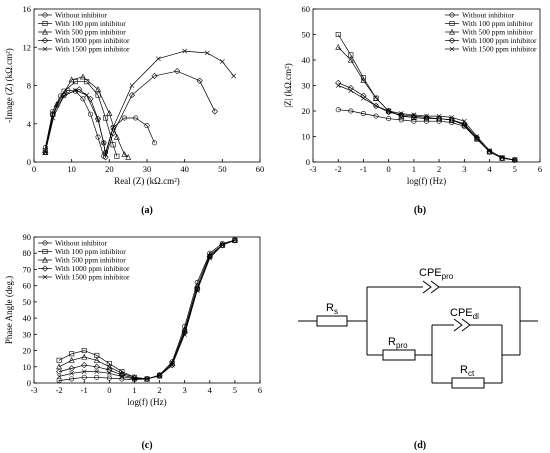  I want to click on legend-entry: With 500 ppm inhibitor, so click(90, 260).